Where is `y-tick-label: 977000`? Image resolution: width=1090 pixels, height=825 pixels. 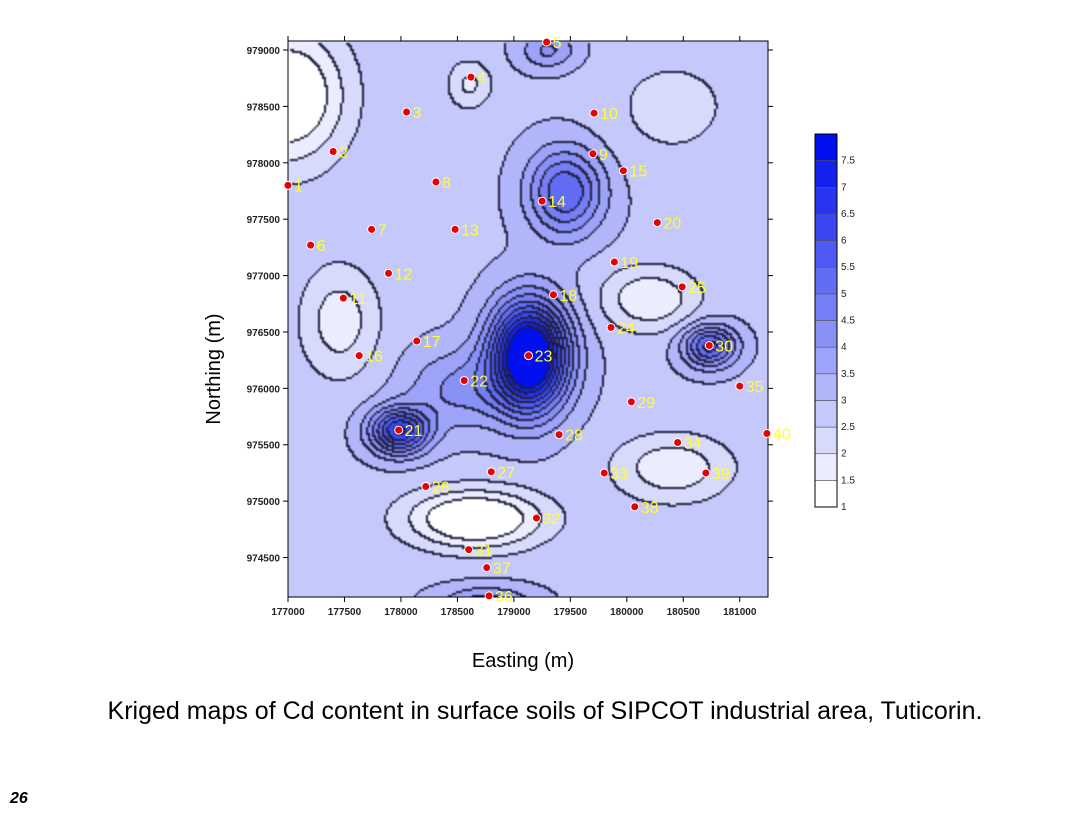
y-tick-label: 977000 is located at coordinates (264, 277).